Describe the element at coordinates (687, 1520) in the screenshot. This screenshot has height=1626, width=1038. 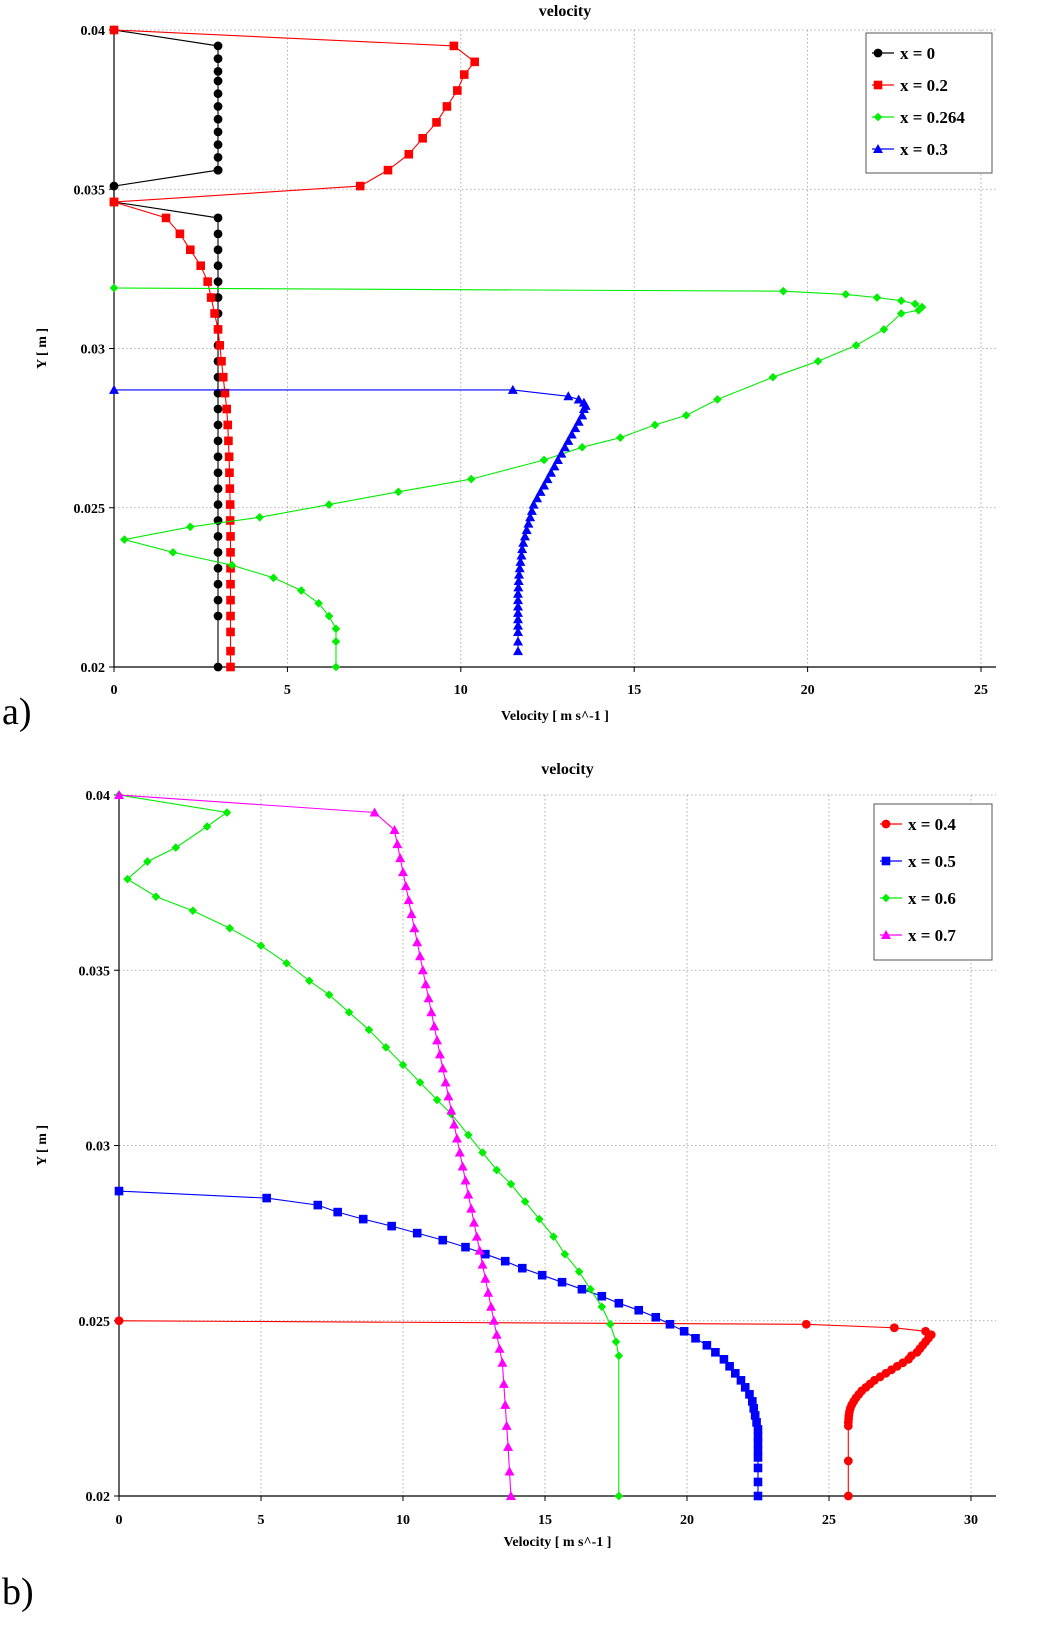
I see `x-tick-label: 20` at that location.